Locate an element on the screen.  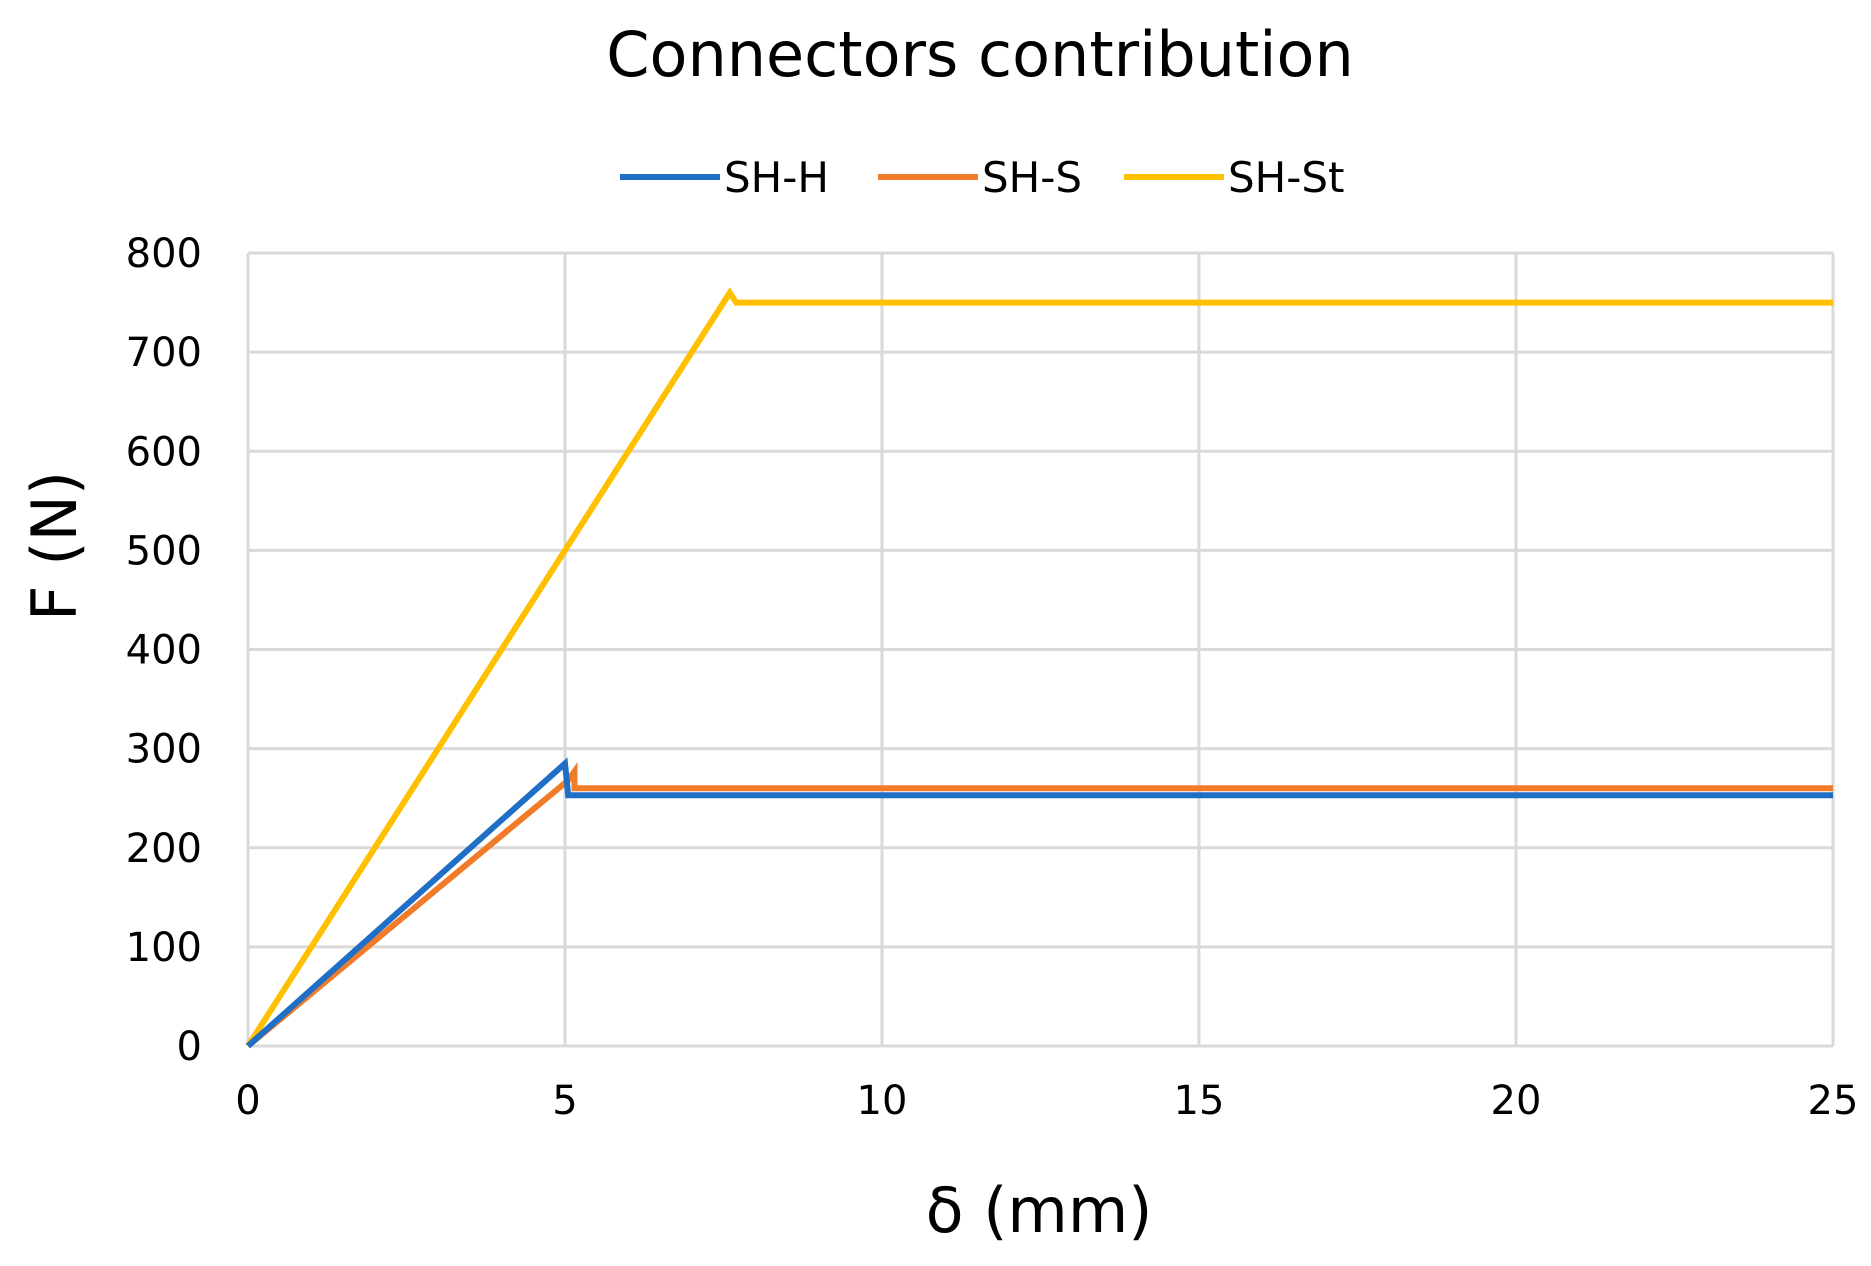
legend-label-sh-st: SH-St is located at coordinates (1286, 177).